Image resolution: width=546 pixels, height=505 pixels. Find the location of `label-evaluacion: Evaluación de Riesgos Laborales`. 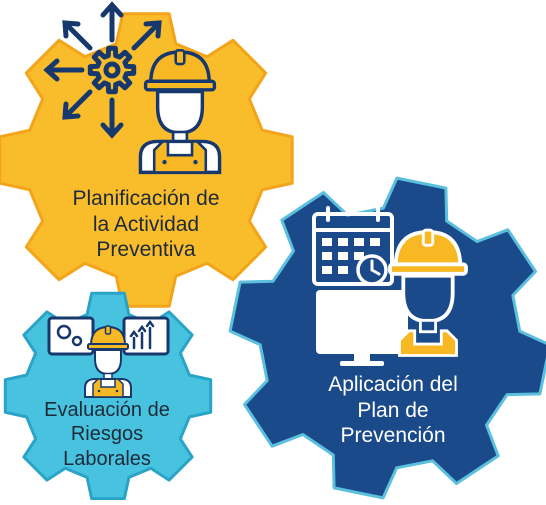

label-evaluacion: Evaluación de Riesgos Laborales is located at coordinates (107, 434).